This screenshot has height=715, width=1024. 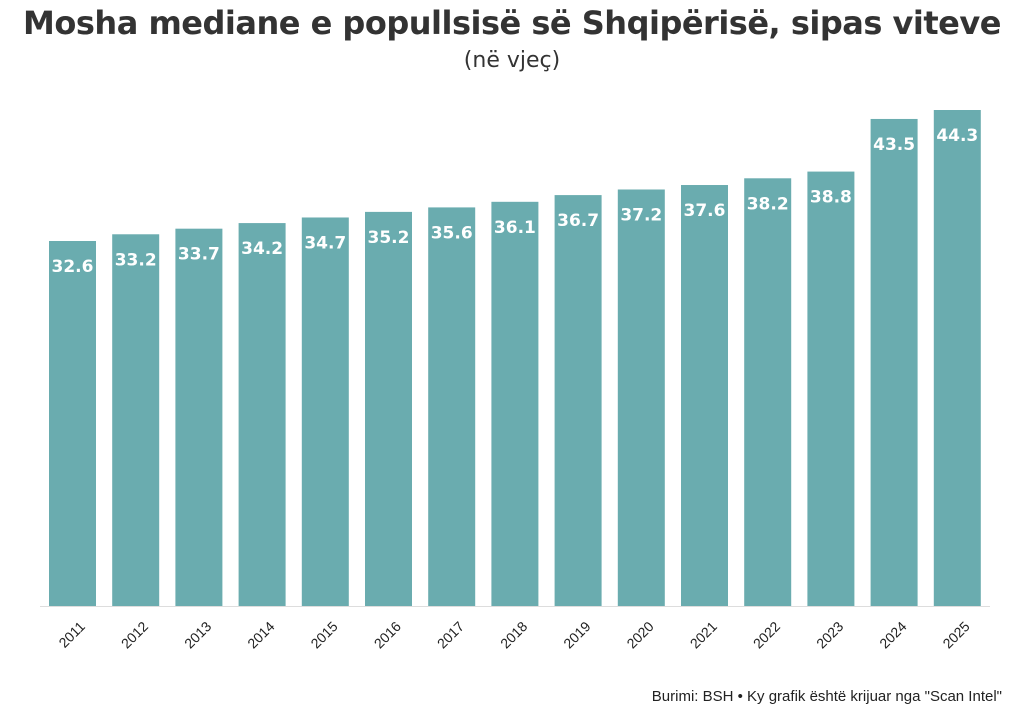 What do you see at coordinates (387, 634) in the screenshot?
I see `x-tick-label-2016: 2016` at bounding box center [387, 634].